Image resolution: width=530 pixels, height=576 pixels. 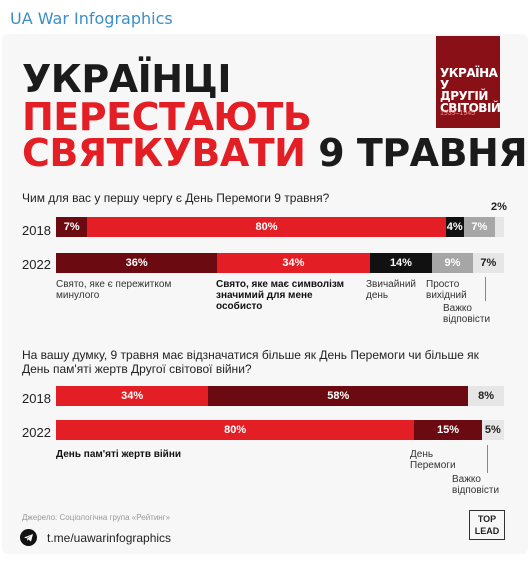 I want to click on chart1-bar-2022-seg-4: 9%, so click(x=452, y=263).